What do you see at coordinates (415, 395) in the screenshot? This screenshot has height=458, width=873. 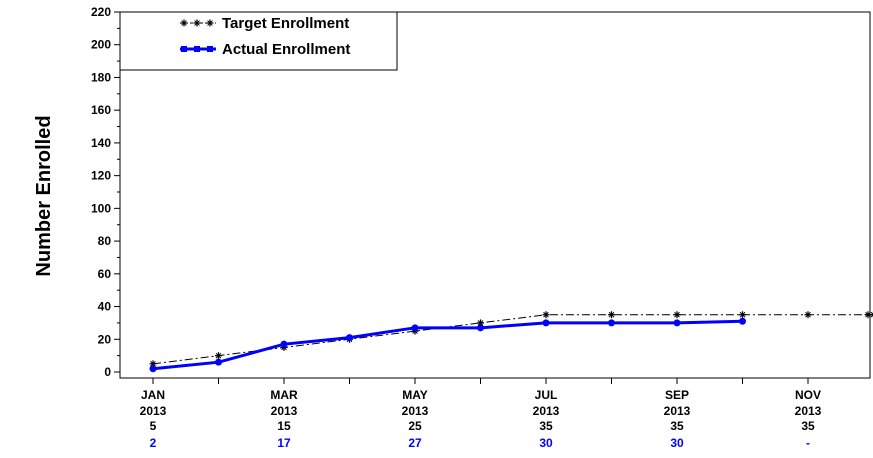 I see `x-label-month: MAY` at bounding box center [415, 395].